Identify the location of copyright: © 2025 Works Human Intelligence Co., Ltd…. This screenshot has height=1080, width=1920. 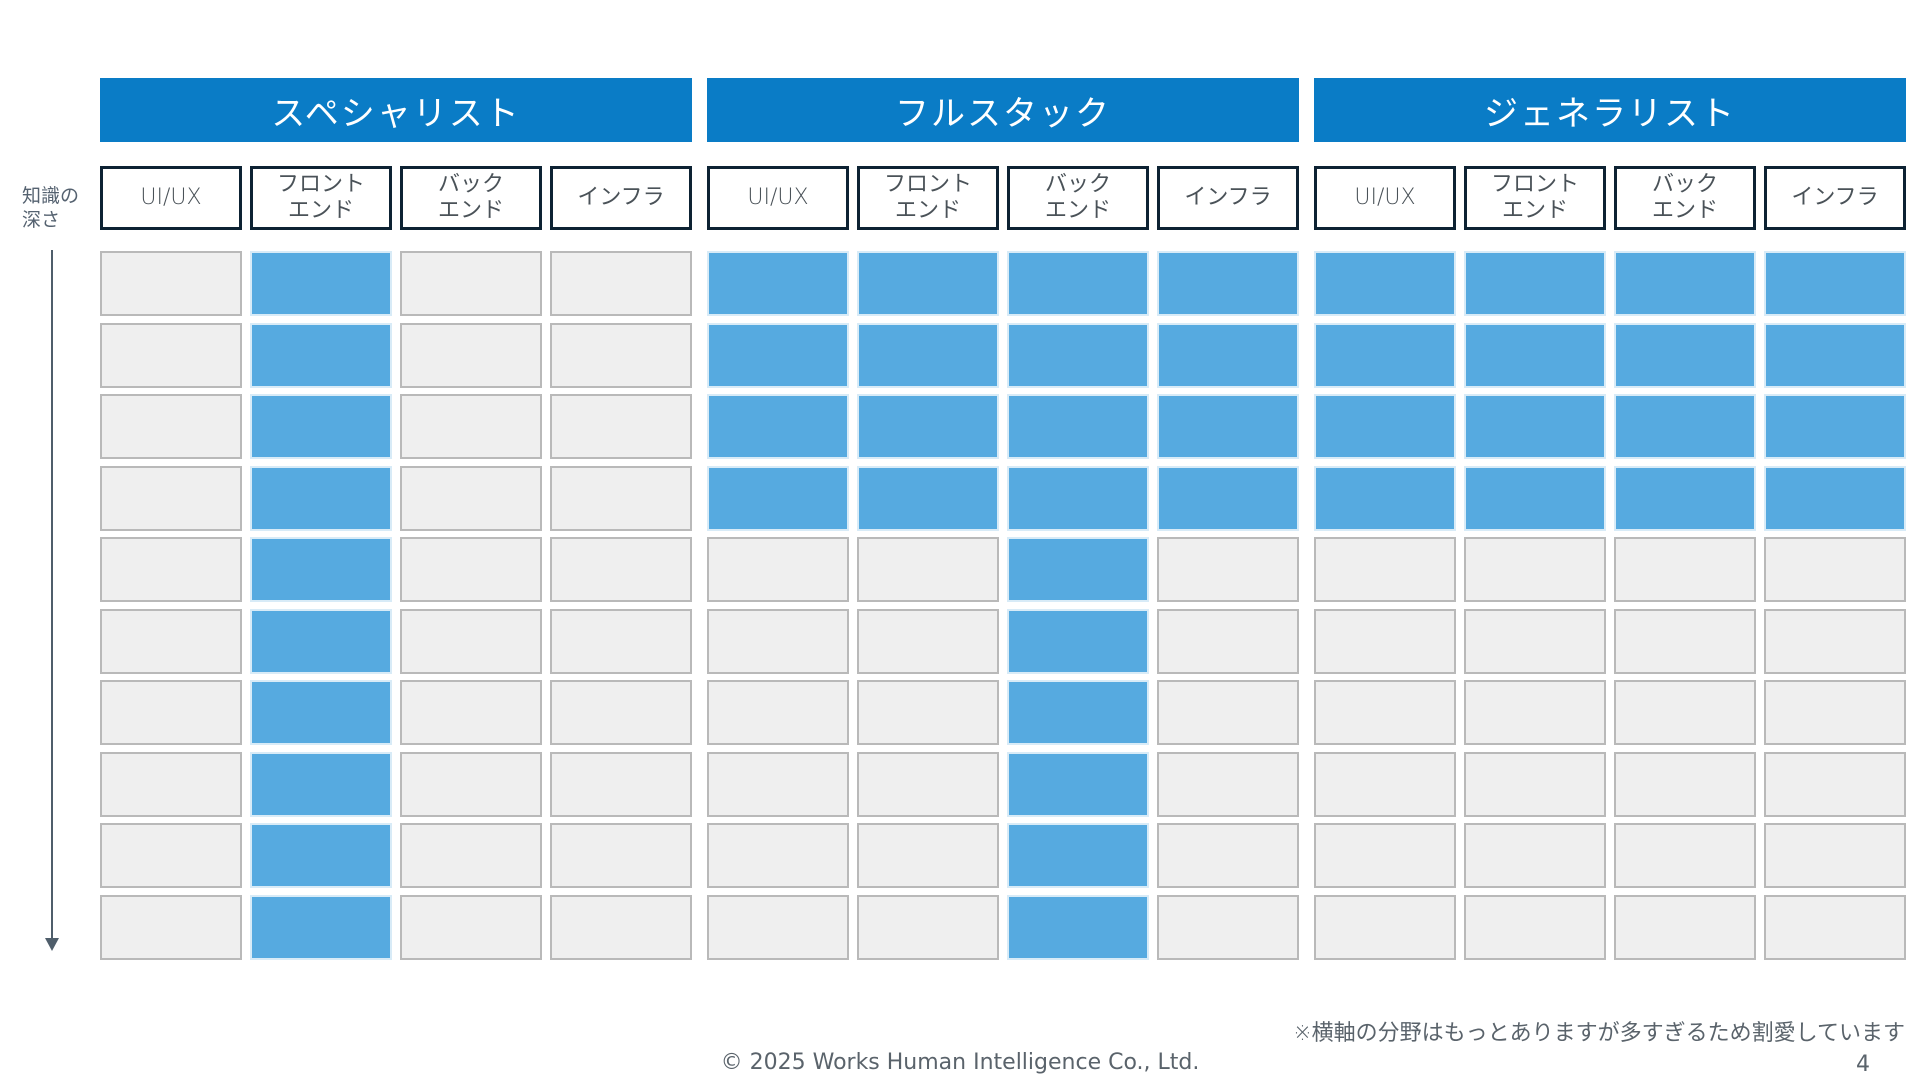
(960, 1062).